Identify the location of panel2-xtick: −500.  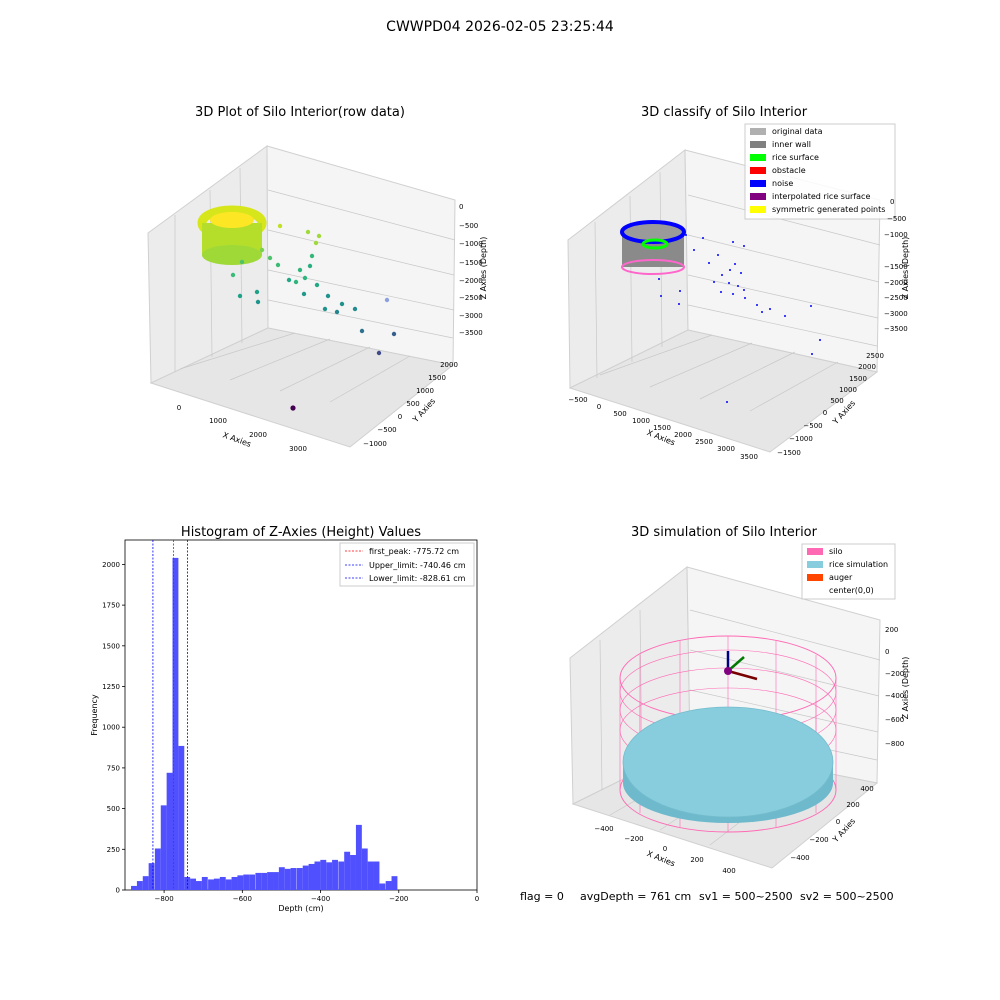
(577, 400).